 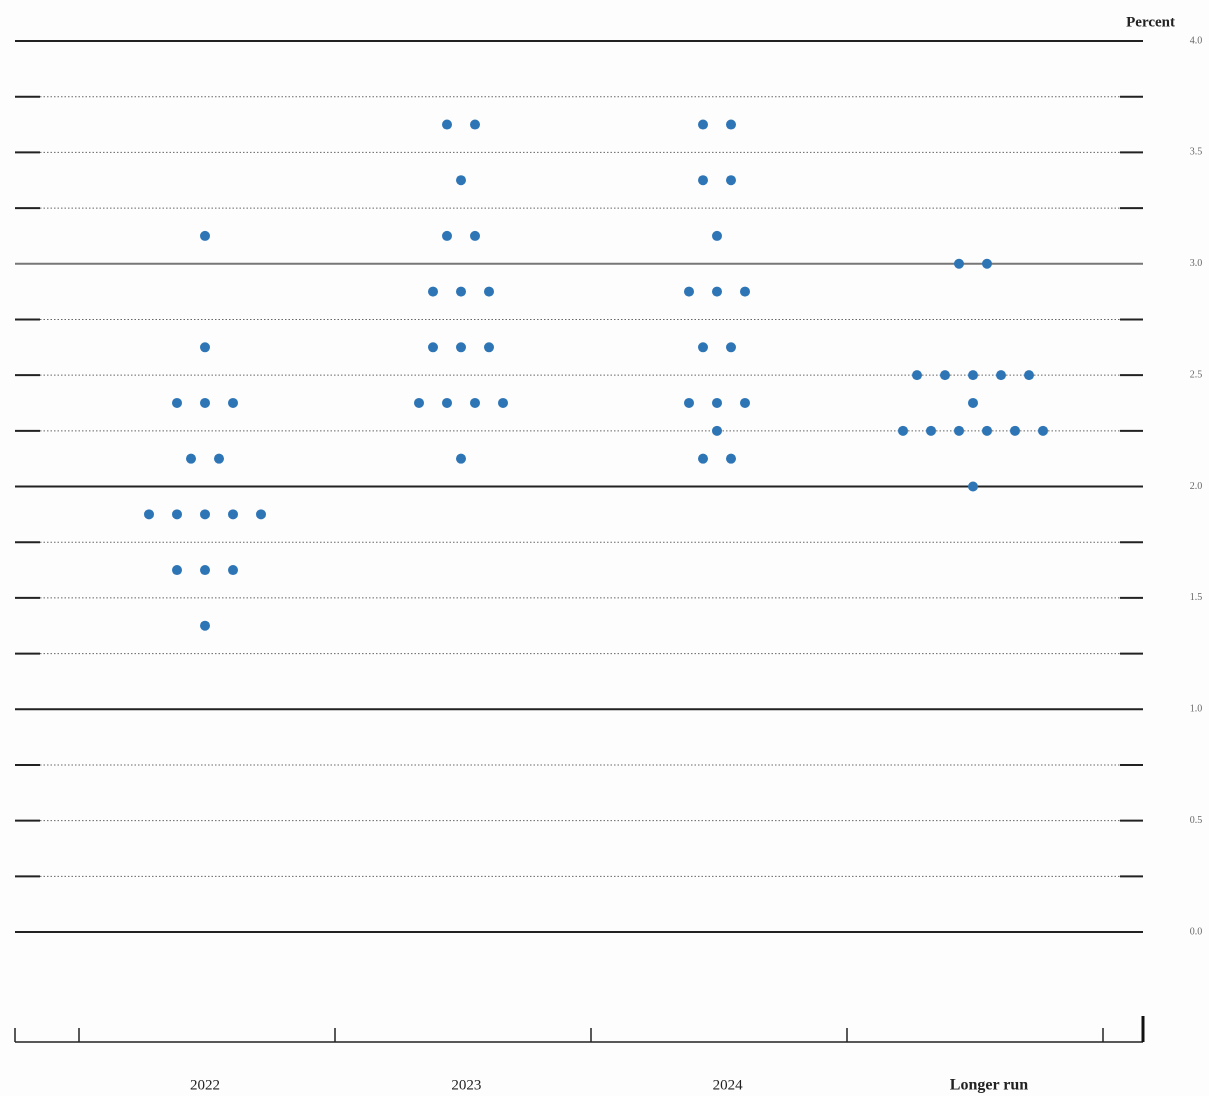 I want to click on y-tick-label: 2.0, so click(x=1196, y=486).